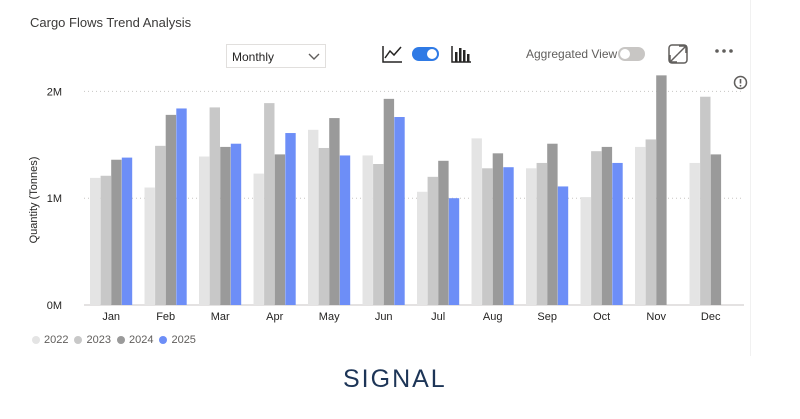 The image size is (800, 419). Describe the element at coordinates (274, 317) in the screenshot. I see `x-tick-label: Apr` at that location.